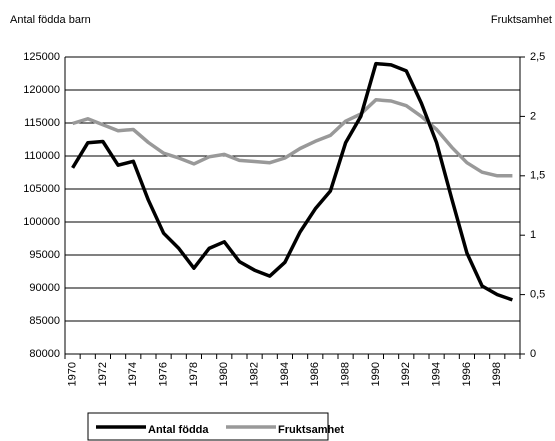 This screenshot has width=555, height=441. Describe the element at coordinates (406, 374) in the screenshot. I see `x-tick-label: 1992` at that location.